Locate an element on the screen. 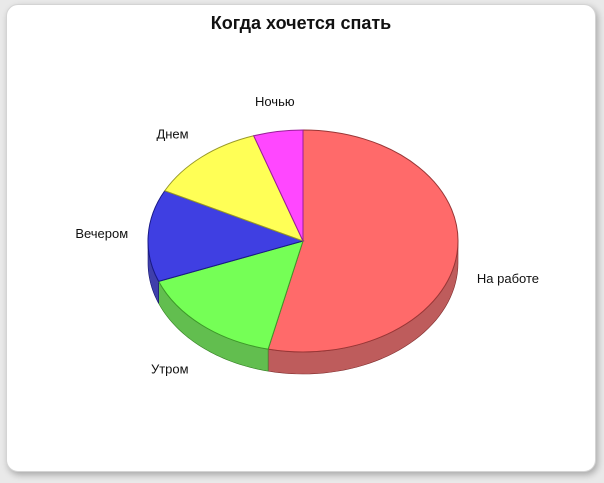  slice-5-label: Ночью is located at coordinates (275, 101).